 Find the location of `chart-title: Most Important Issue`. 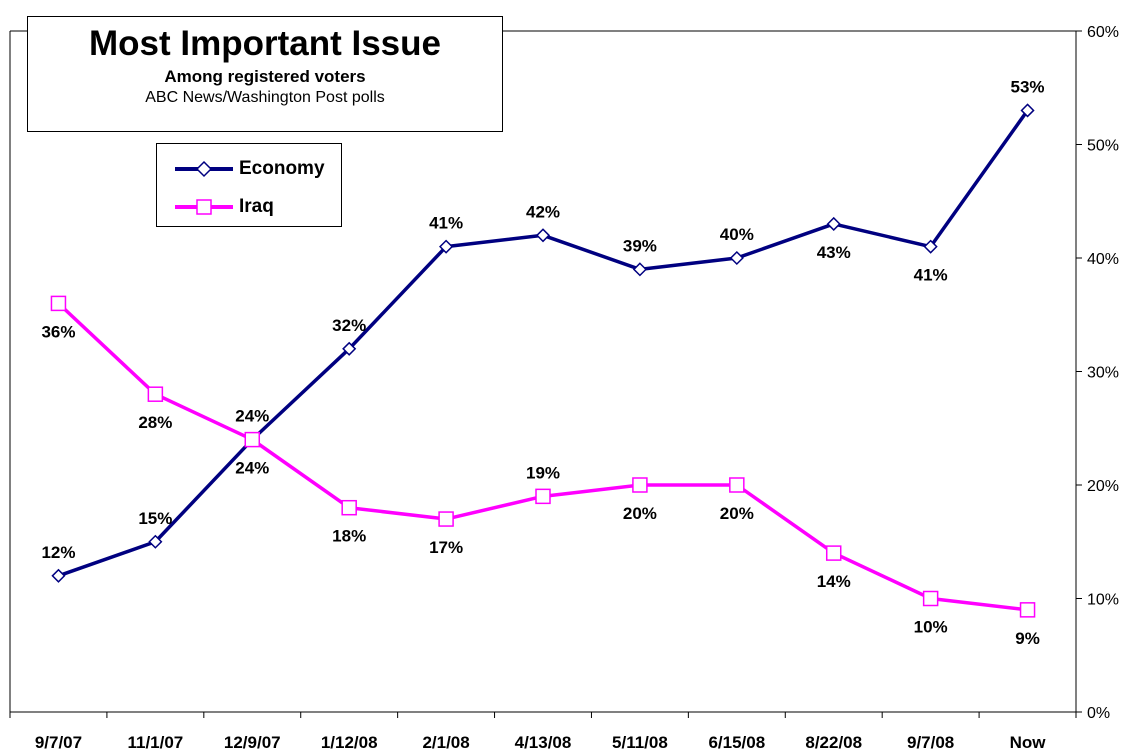

chart-title: Most Important Issue is located at coordinates (265, 43).